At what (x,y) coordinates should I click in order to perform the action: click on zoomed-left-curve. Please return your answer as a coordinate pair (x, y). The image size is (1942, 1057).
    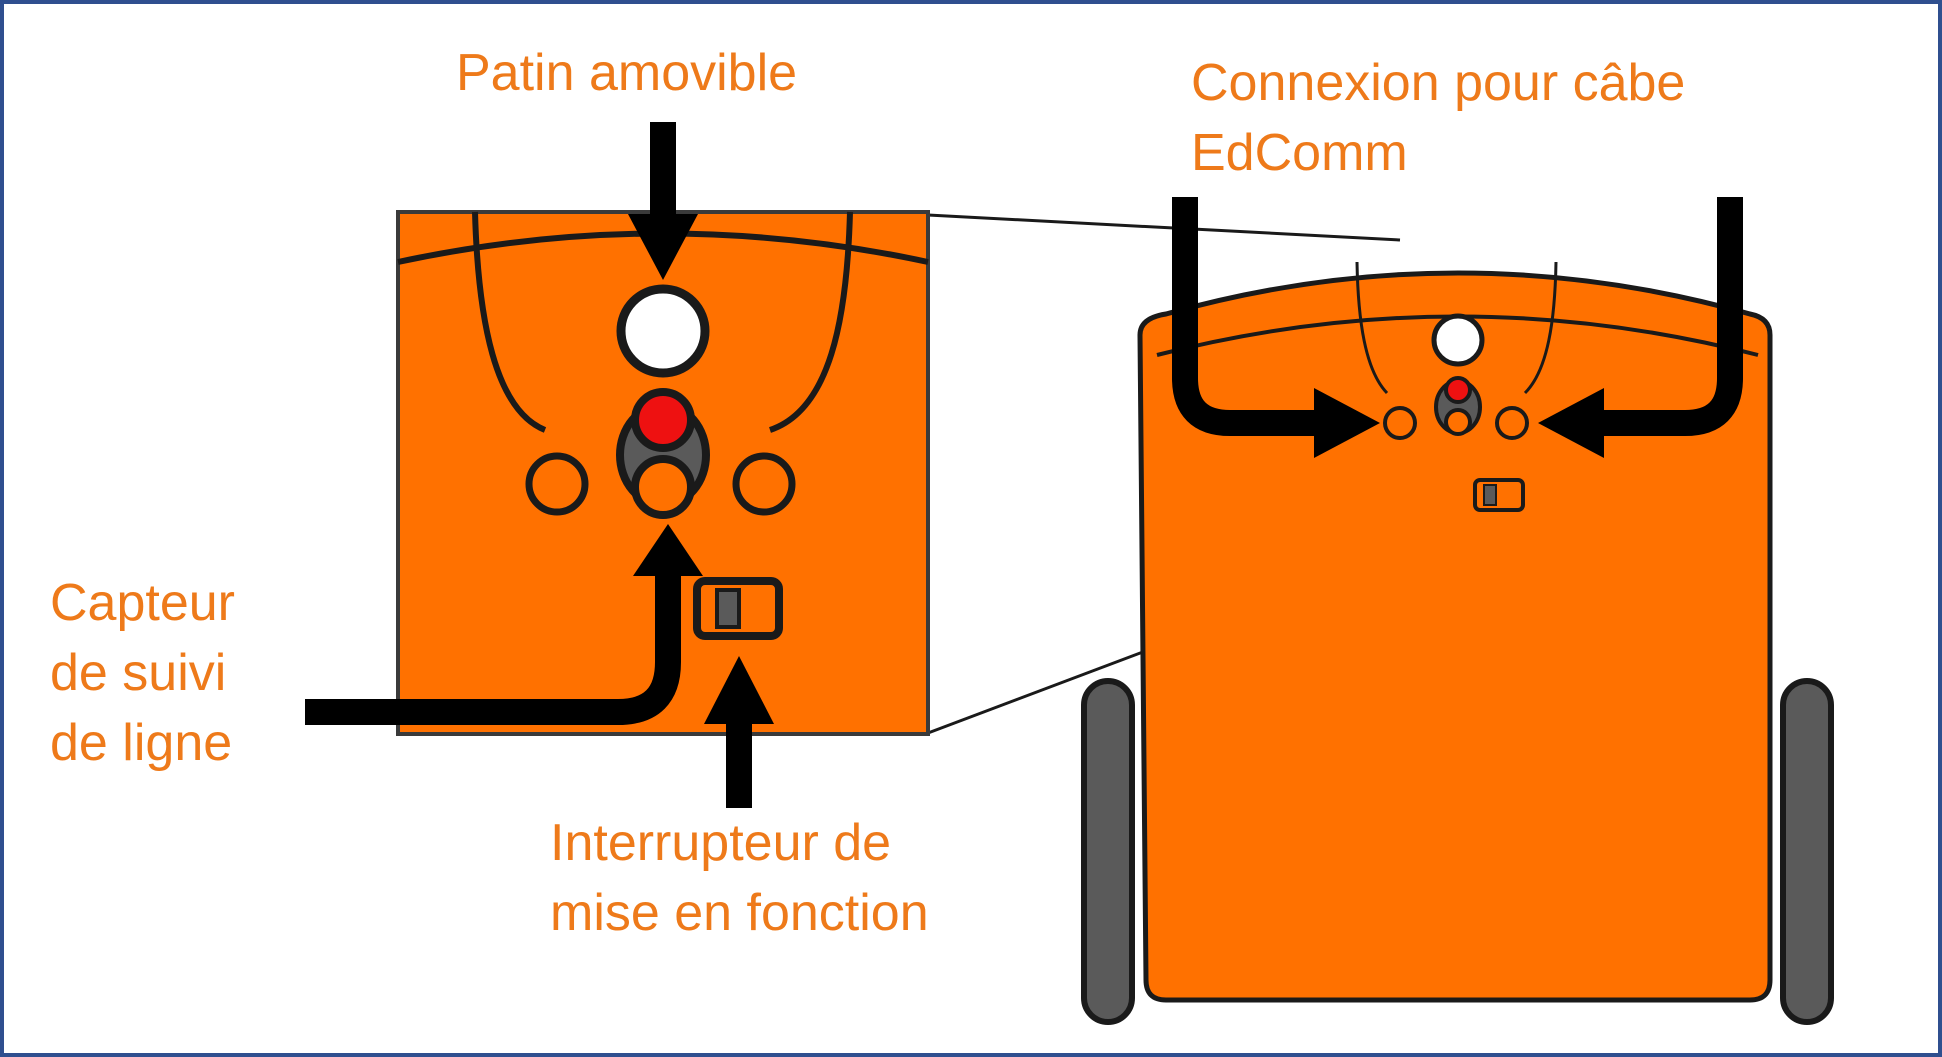
    Looking at the image, I should click on (509, 322).